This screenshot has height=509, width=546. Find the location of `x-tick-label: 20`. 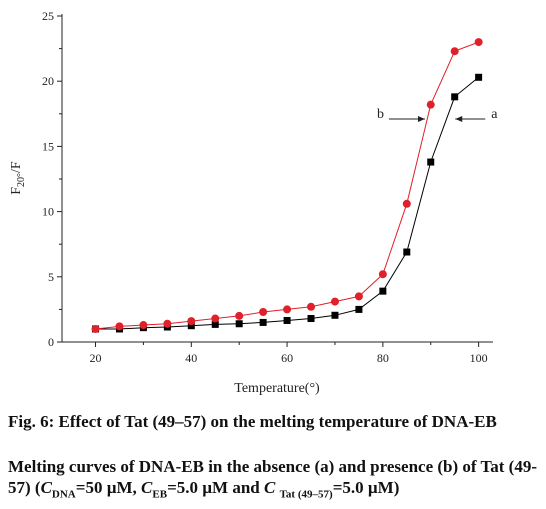

x-tick-label: 20 is located at coordinates (96, 358).